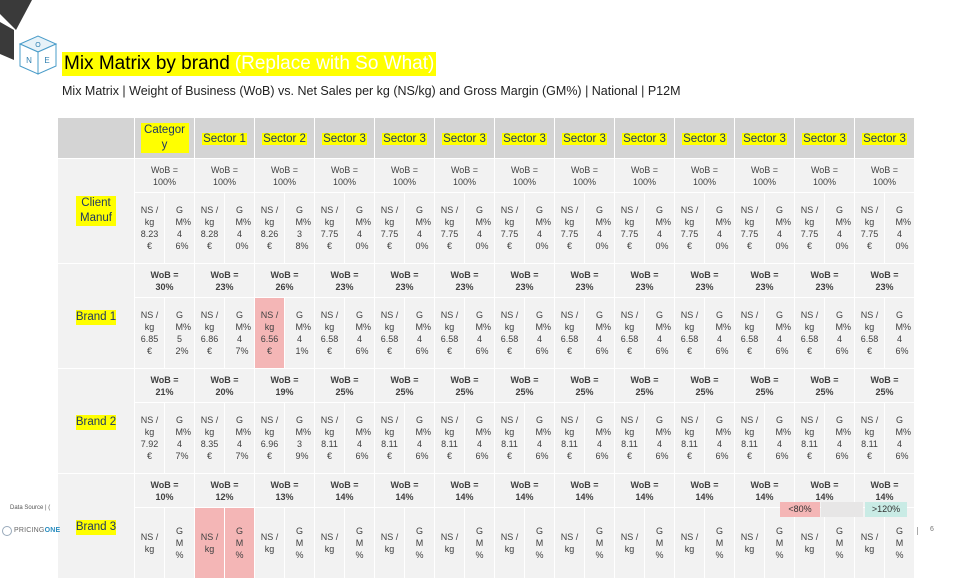  I want to click on wob-cell: WoB = 14%, so click(524, 490).